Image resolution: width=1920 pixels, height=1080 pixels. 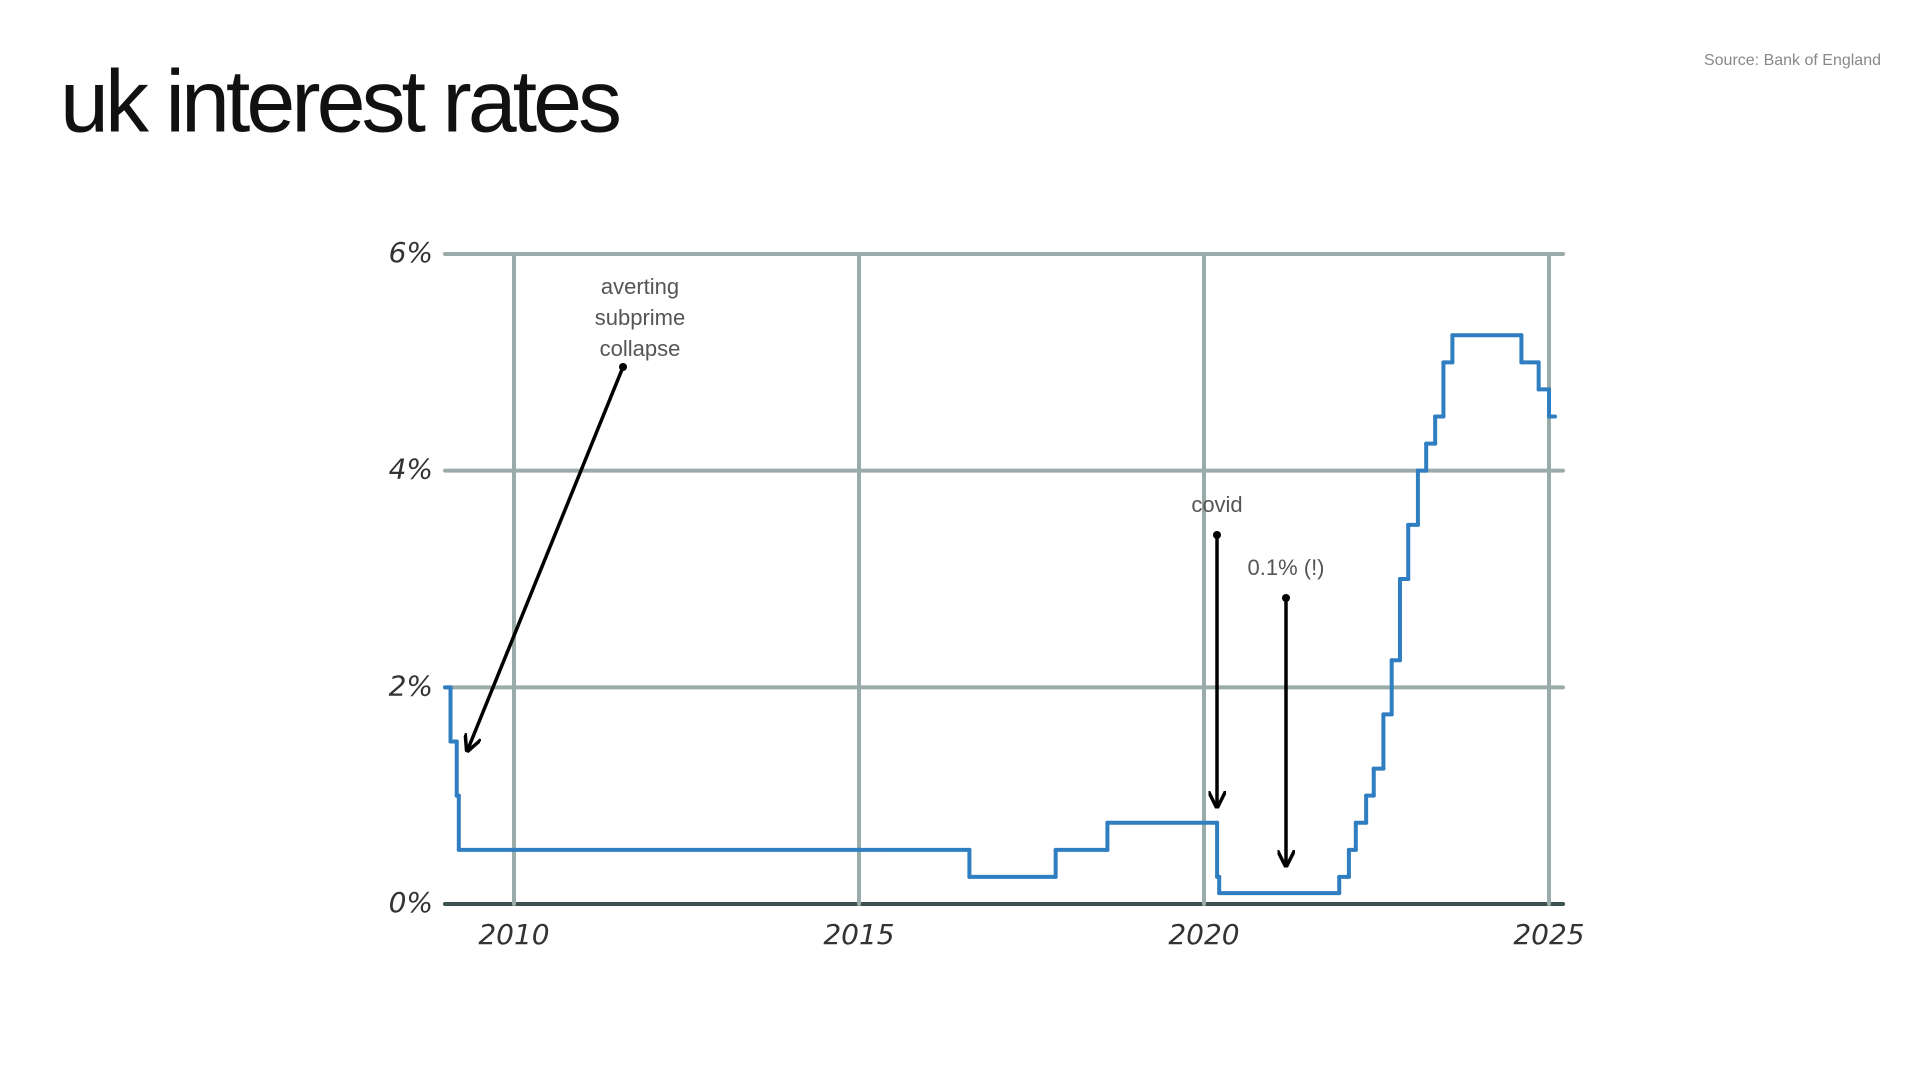 I want to click on x-tick-label: 2020, so click(x=1203, y=934).